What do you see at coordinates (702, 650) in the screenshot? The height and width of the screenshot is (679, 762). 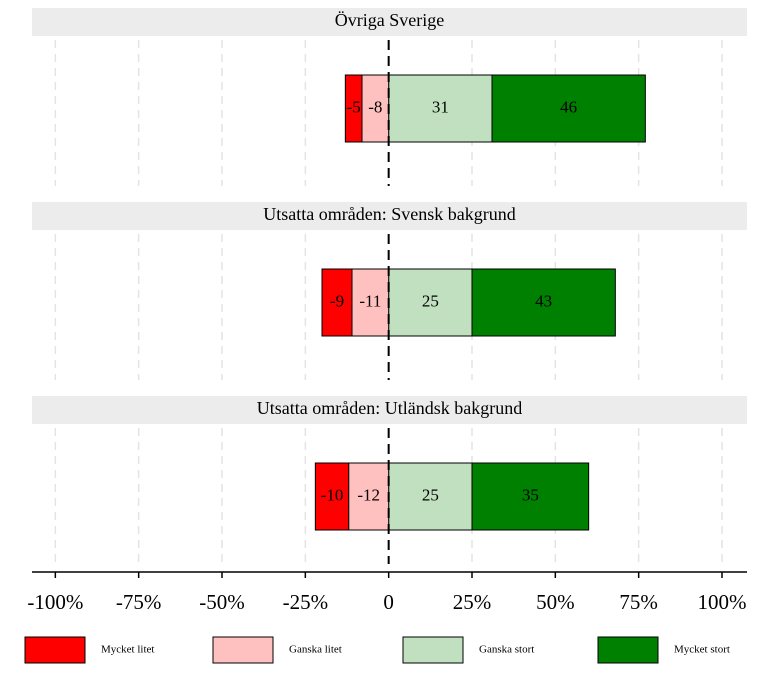 I see `legend-label: Mycket stort` at bounding box center [702, 650].